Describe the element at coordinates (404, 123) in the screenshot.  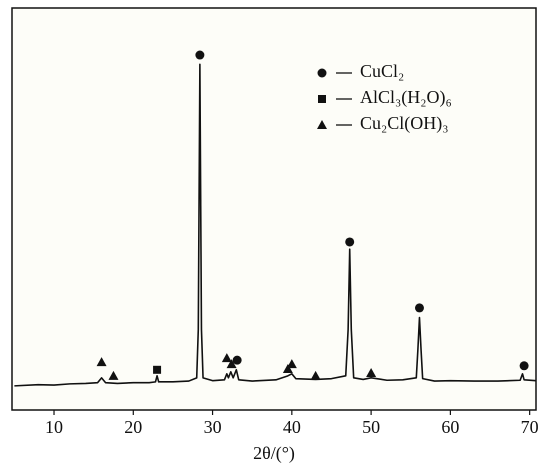
I see `legend-label: Cu₂Cl(OH)₃` at that location.